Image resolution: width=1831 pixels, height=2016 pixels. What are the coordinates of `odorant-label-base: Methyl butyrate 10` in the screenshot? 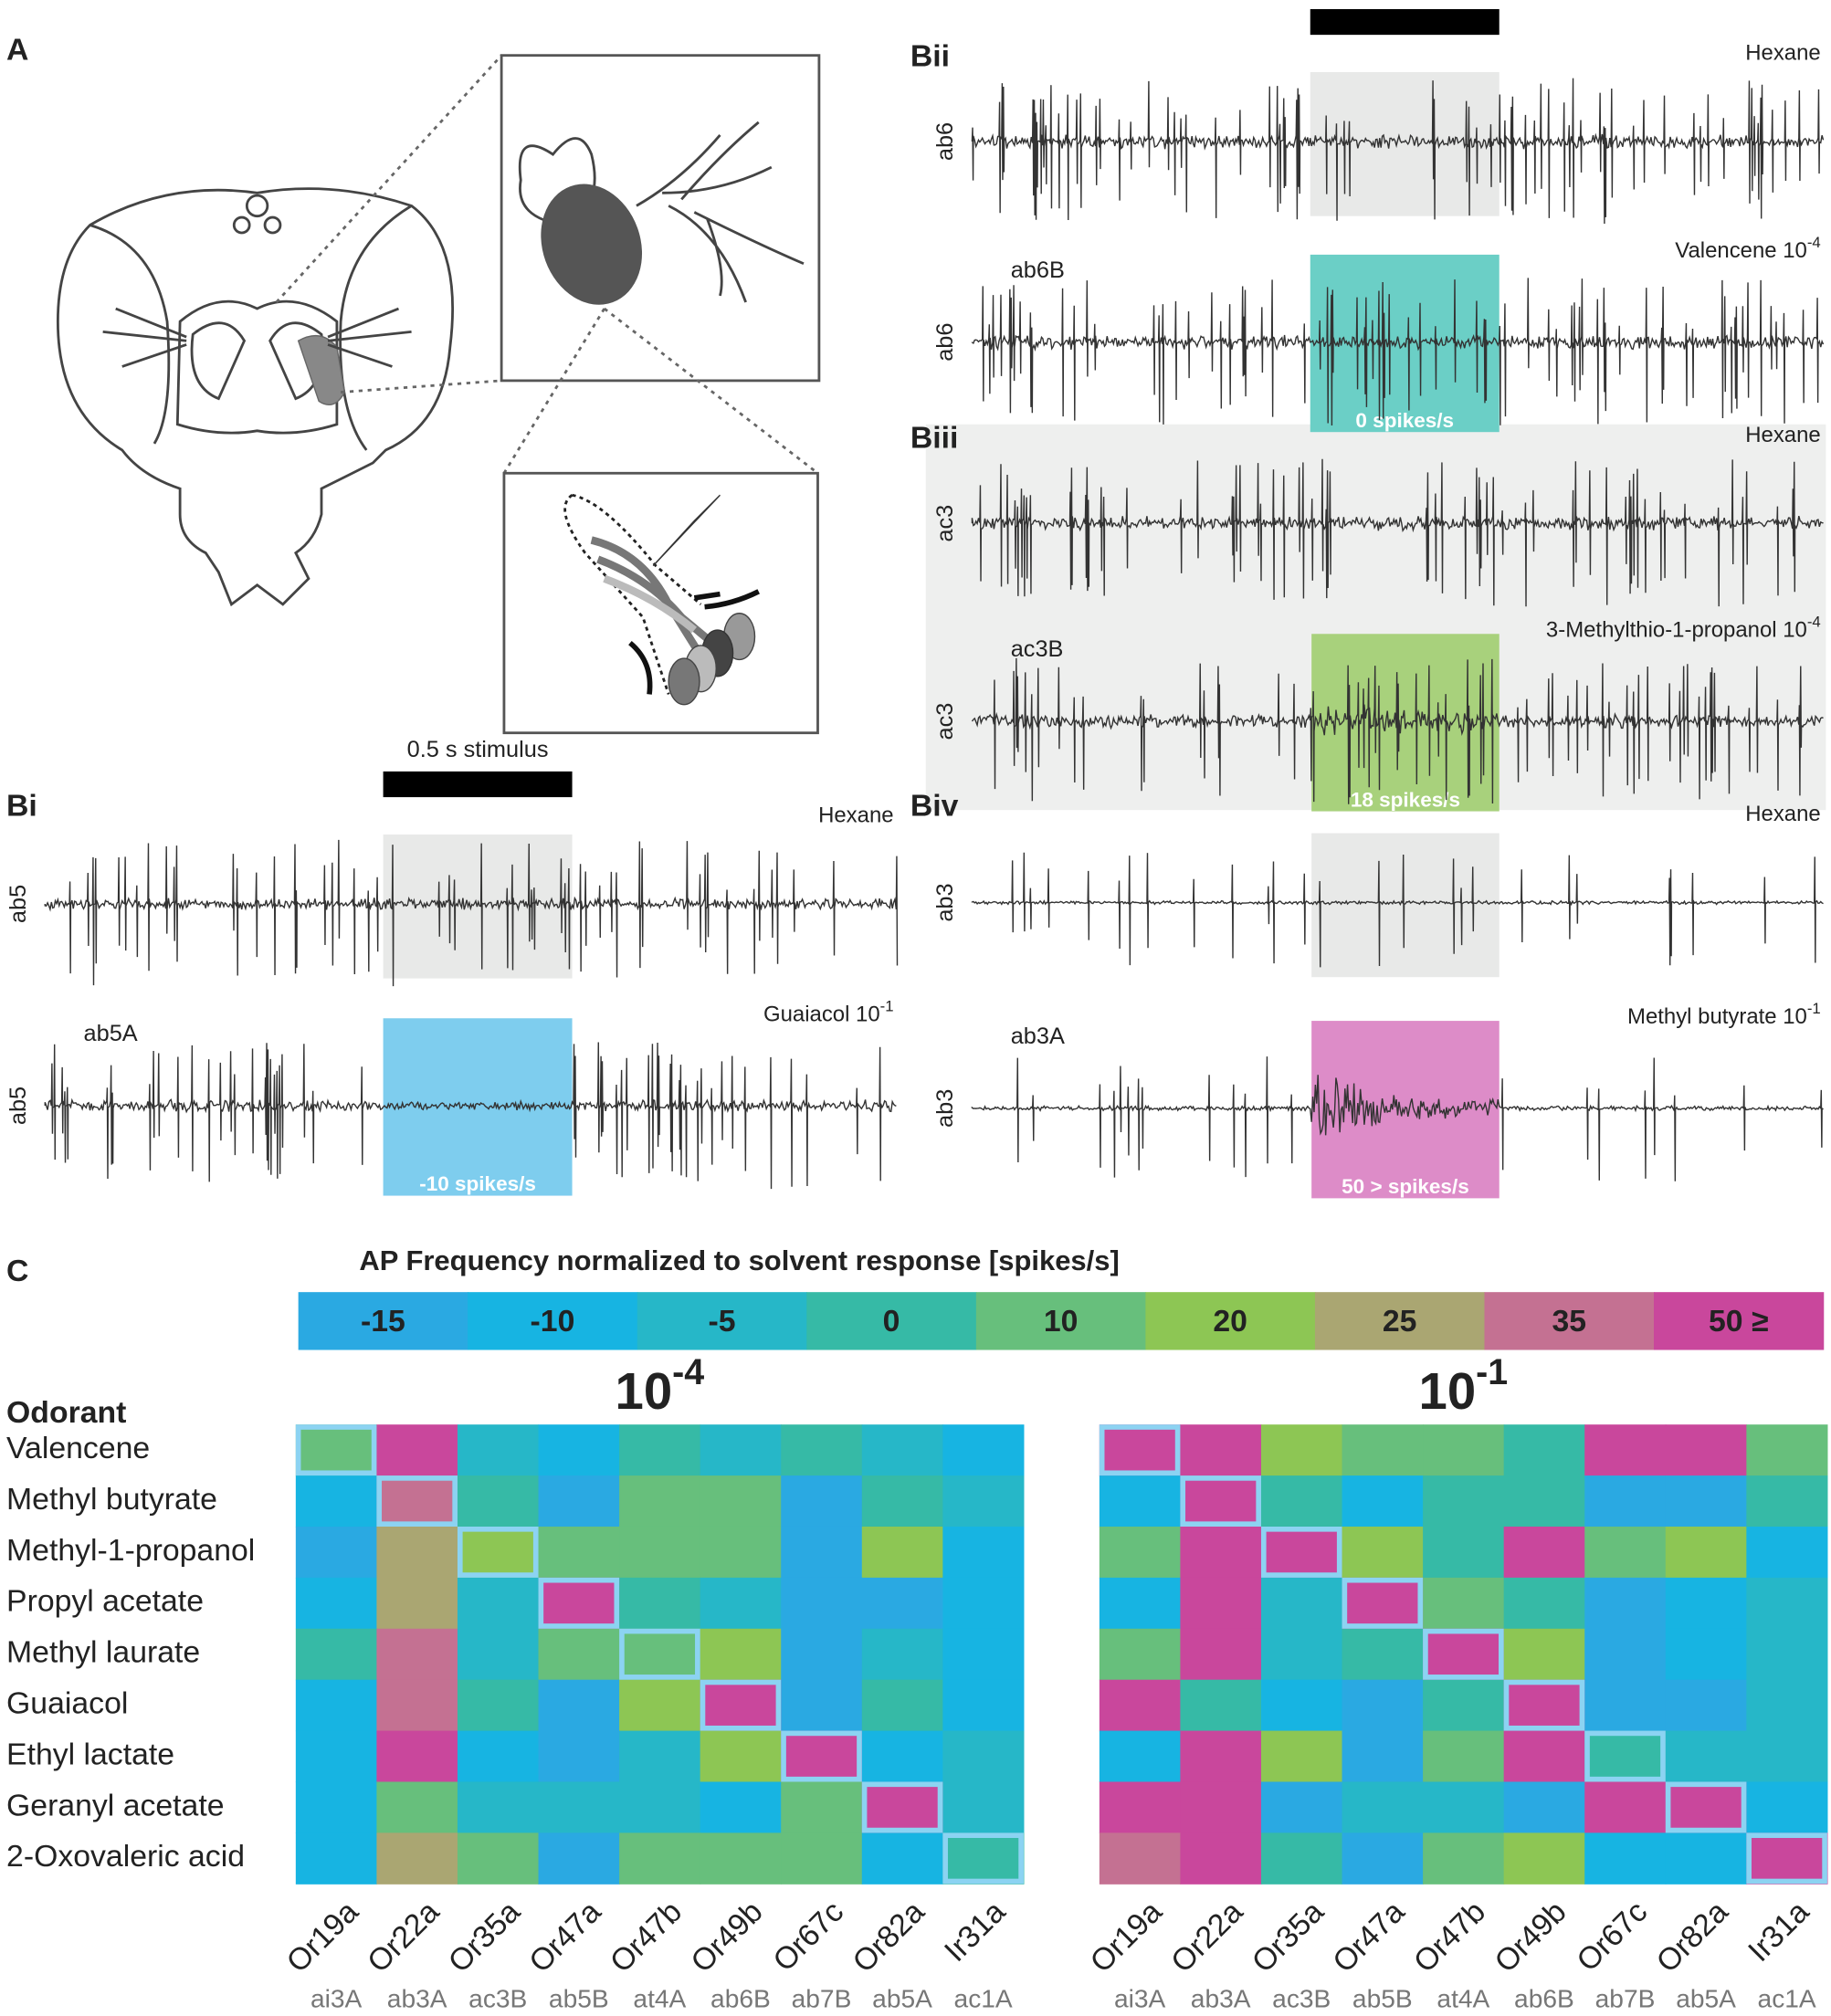 It's located at (1717, 1017).